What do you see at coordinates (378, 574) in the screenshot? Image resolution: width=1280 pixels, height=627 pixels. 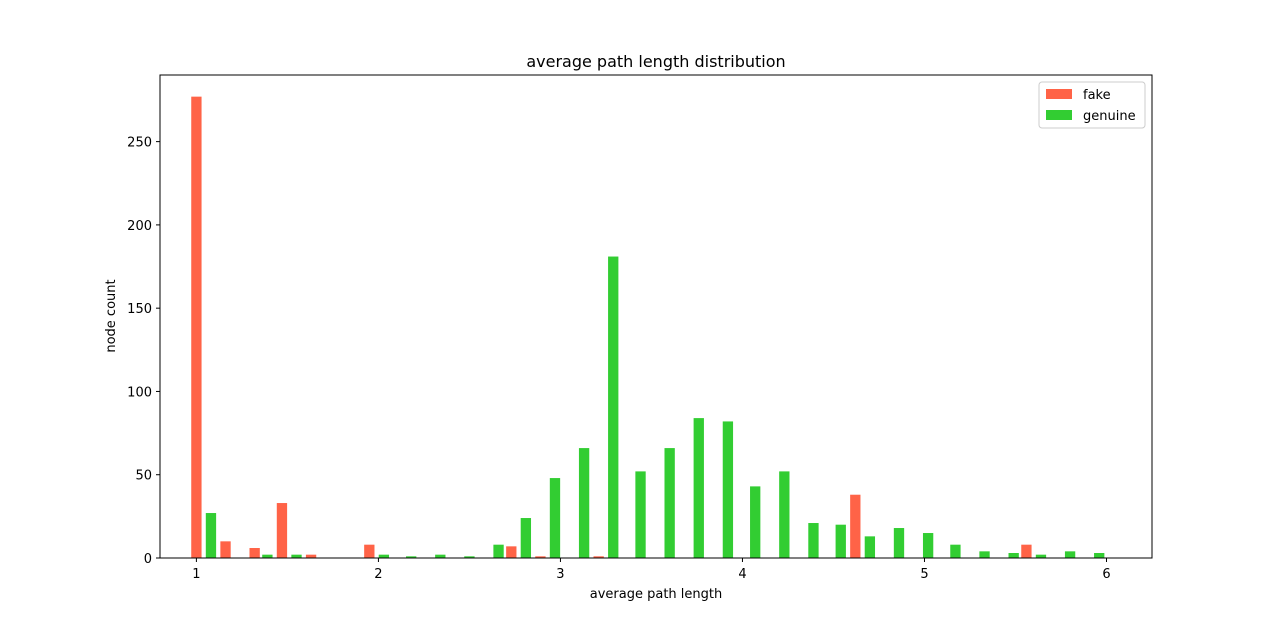 I see `x-tick-label-2: 2` at bounding box center [378, 574].